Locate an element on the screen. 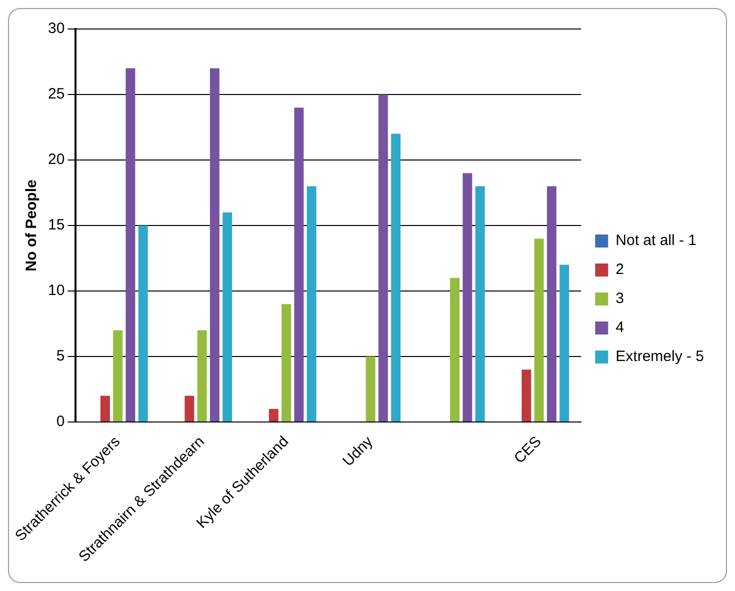 This screenshot has height=591, width=735. y-axis-title: No of People is located at coordinates (31, 226).